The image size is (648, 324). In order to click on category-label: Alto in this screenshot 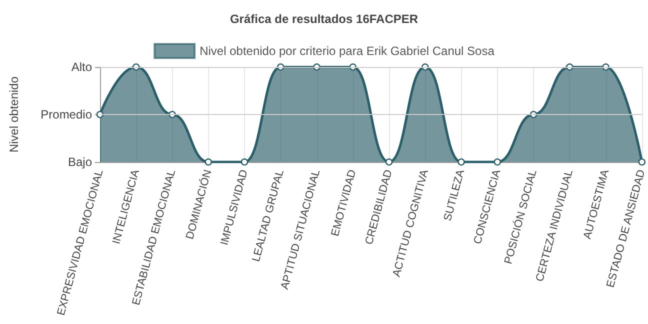, I will do `click(81, 67)`.